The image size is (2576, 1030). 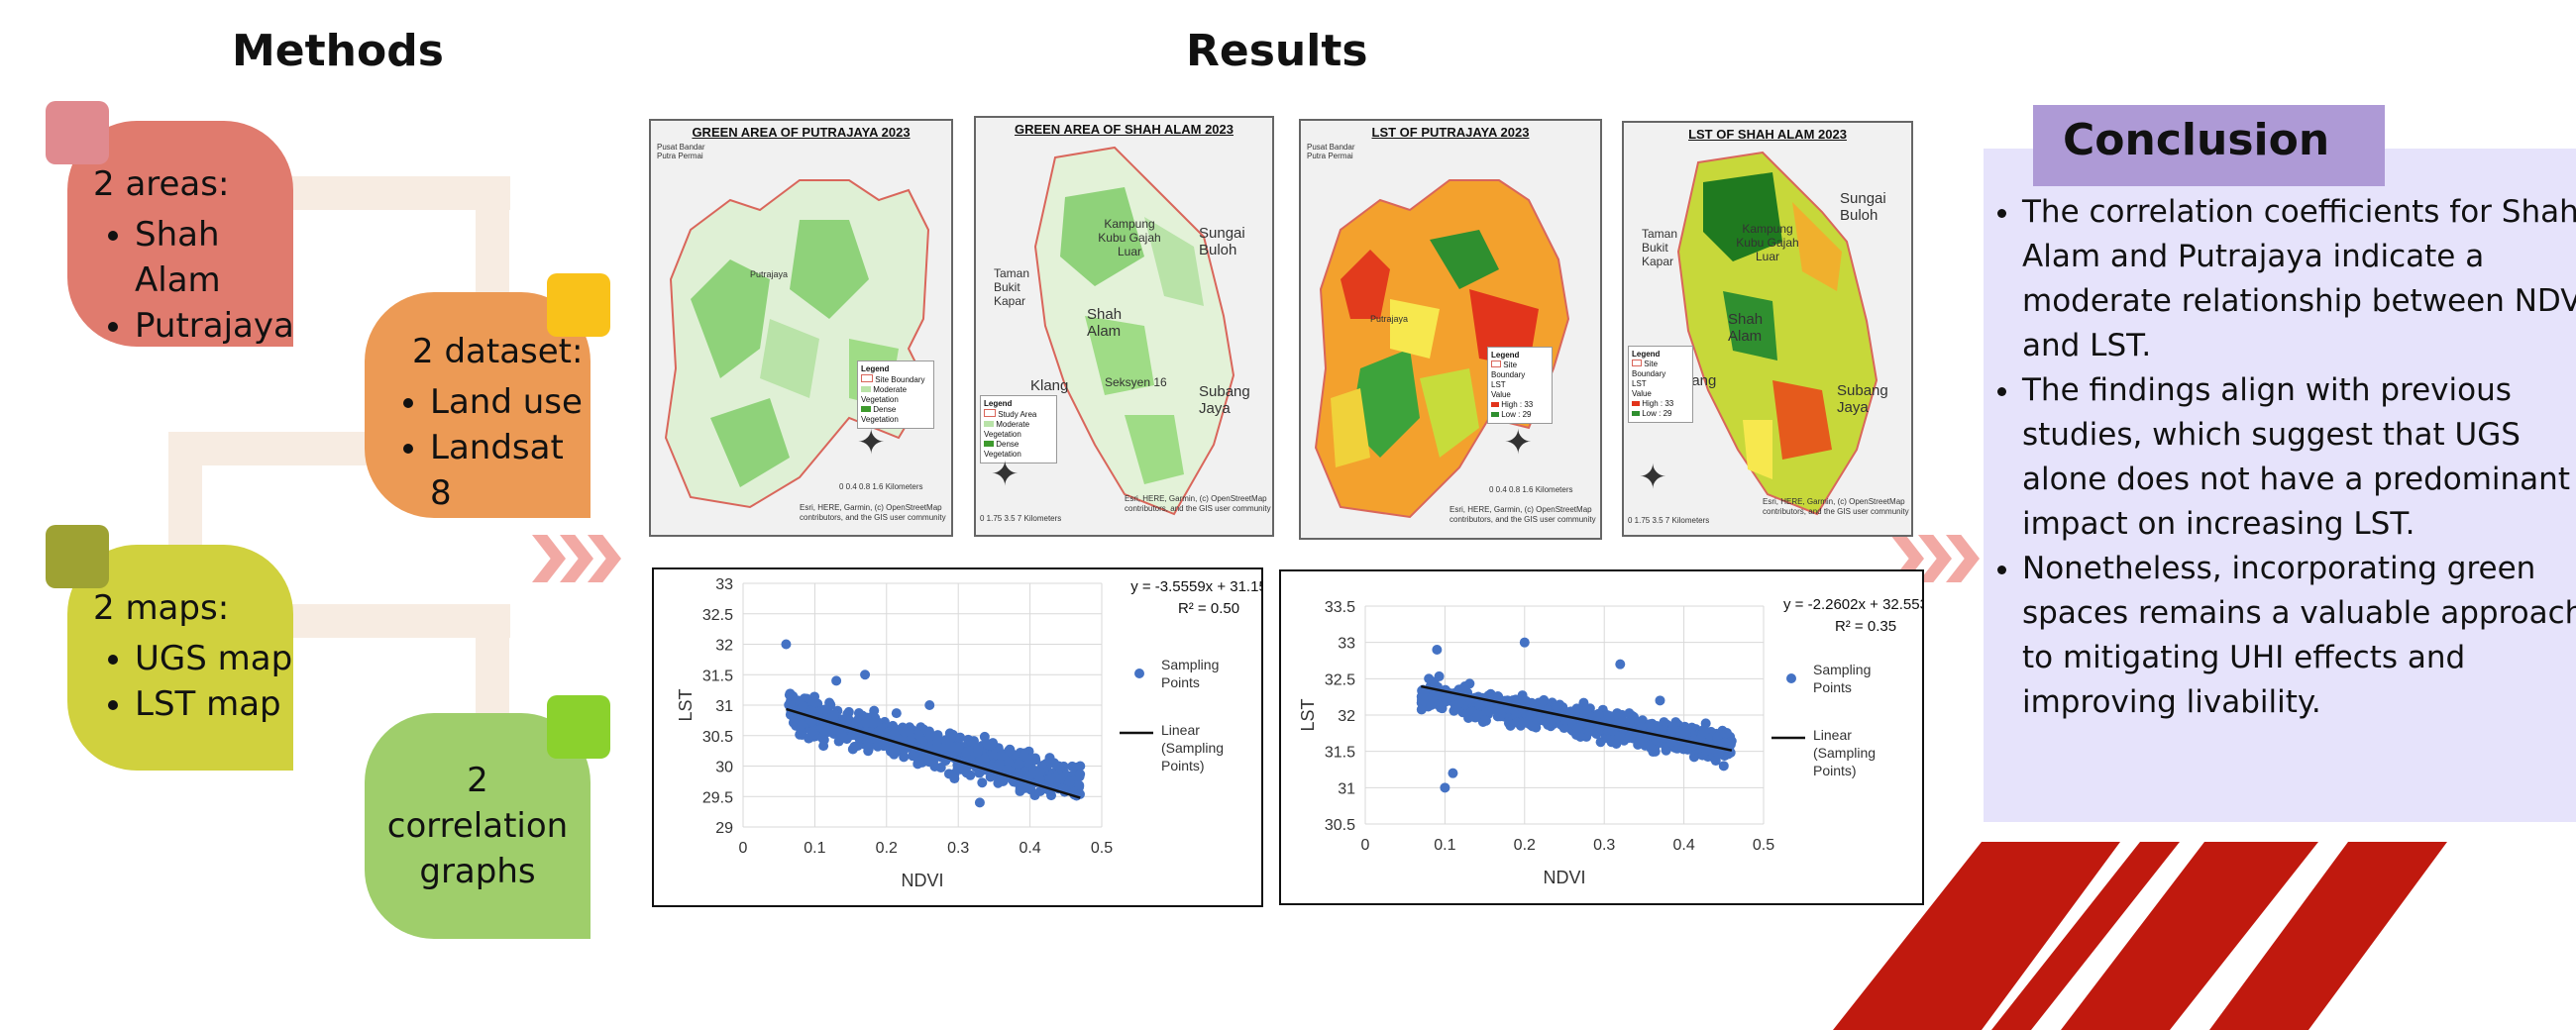 What do you see at coordinates (1195, 586) in the screenshot?
I see `equation-label: y = -3.5559x + 31.15` at bounding box center [1195, 586].